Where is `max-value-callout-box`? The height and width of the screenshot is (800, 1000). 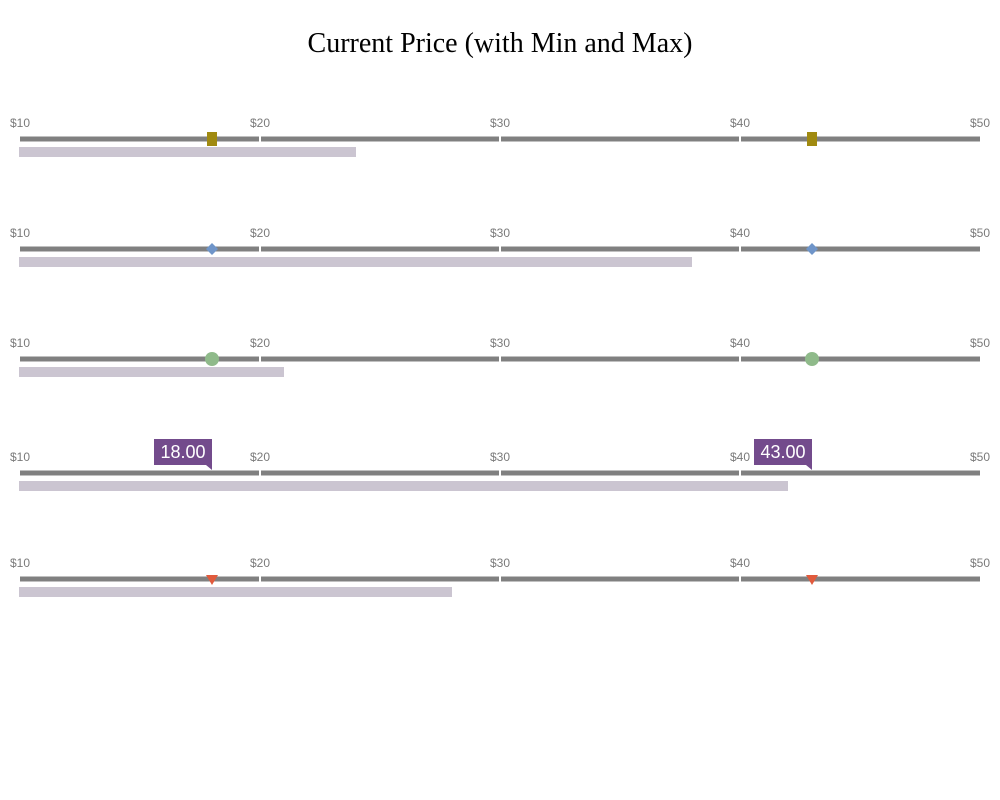
max-value-callout-box is located at coordinates (783, 452).